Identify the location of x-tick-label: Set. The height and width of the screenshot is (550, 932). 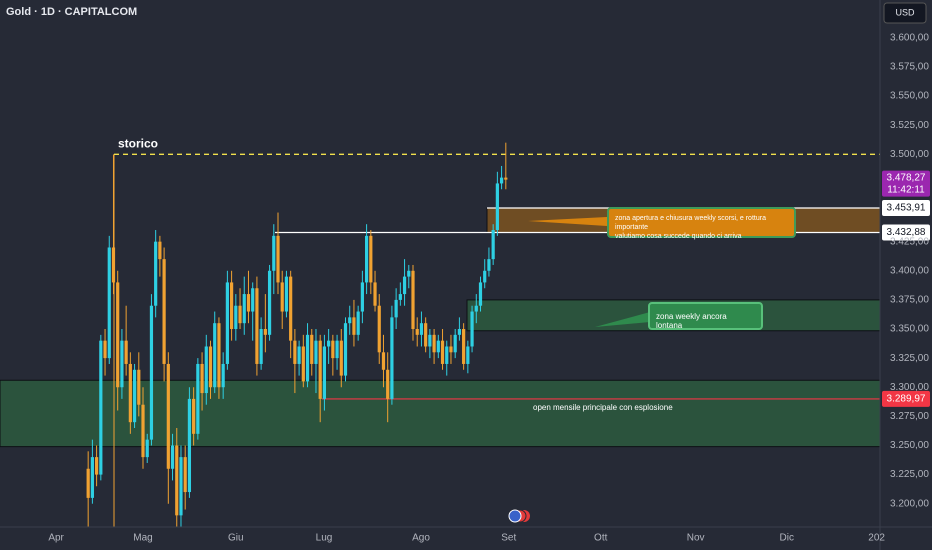
(508, 538).